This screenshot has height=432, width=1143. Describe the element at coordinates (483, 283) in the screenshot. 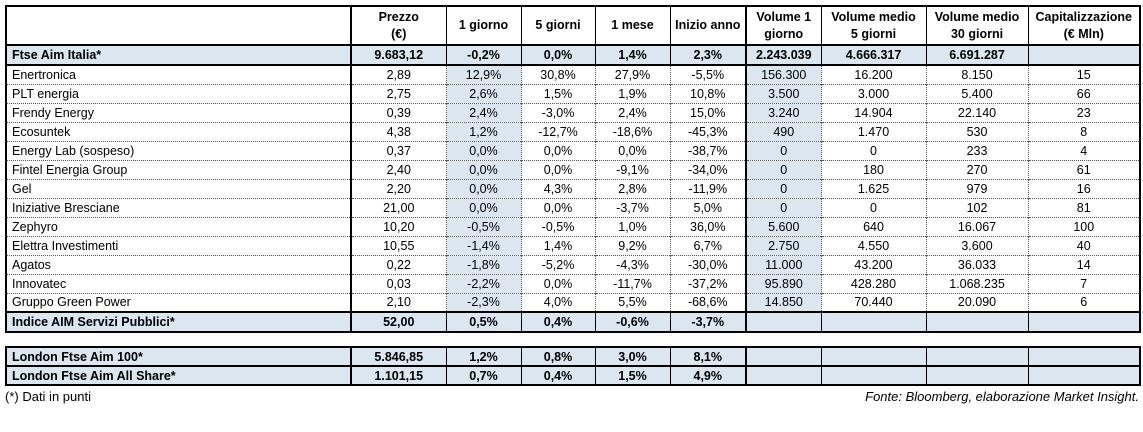

I see `value-cell: -2,2%` at that location.